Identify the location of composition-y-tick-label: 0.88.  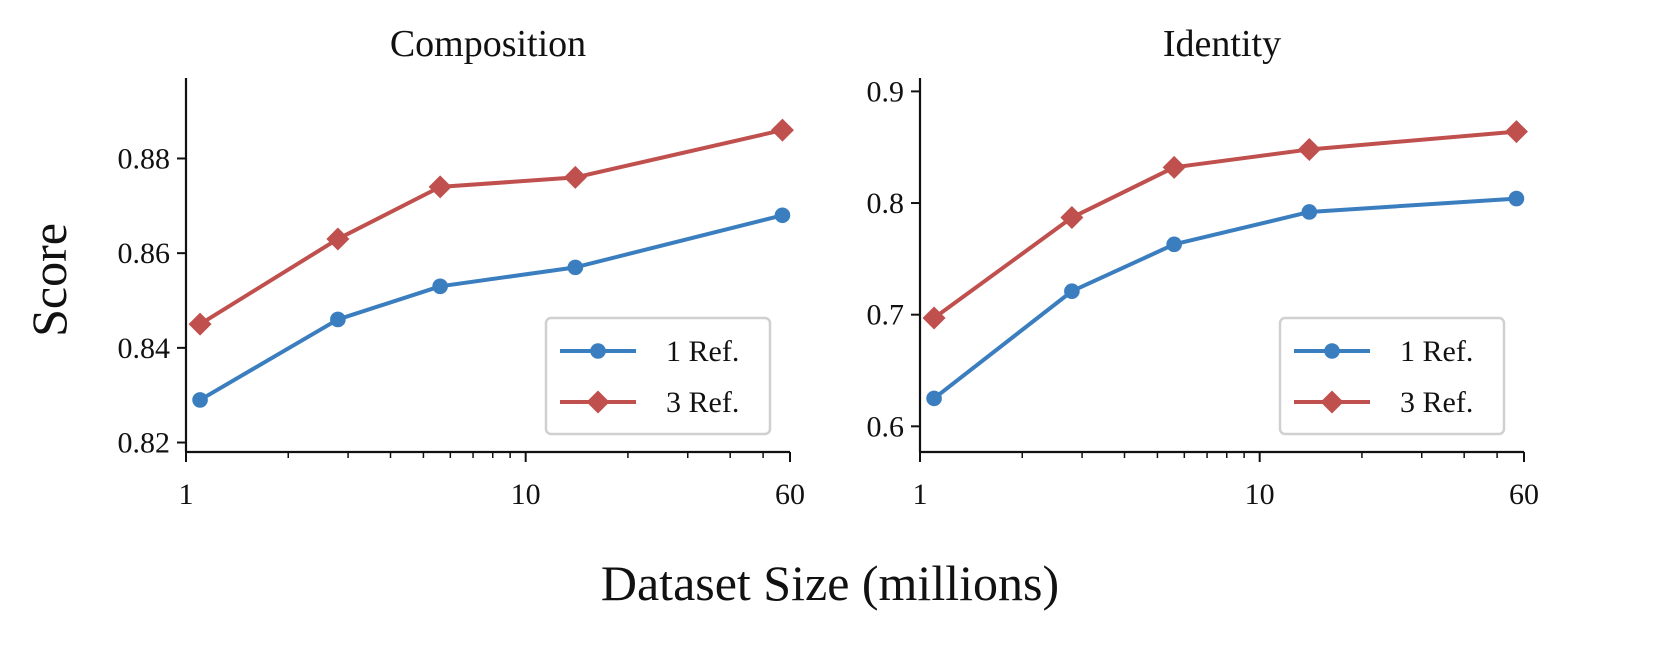
(144, 158).